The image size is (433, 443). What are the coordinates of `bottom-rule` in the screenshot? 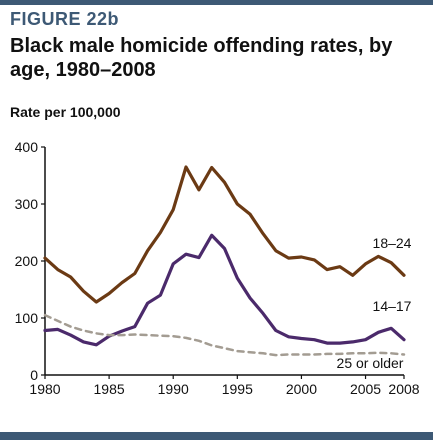 It's located at (216, 436).